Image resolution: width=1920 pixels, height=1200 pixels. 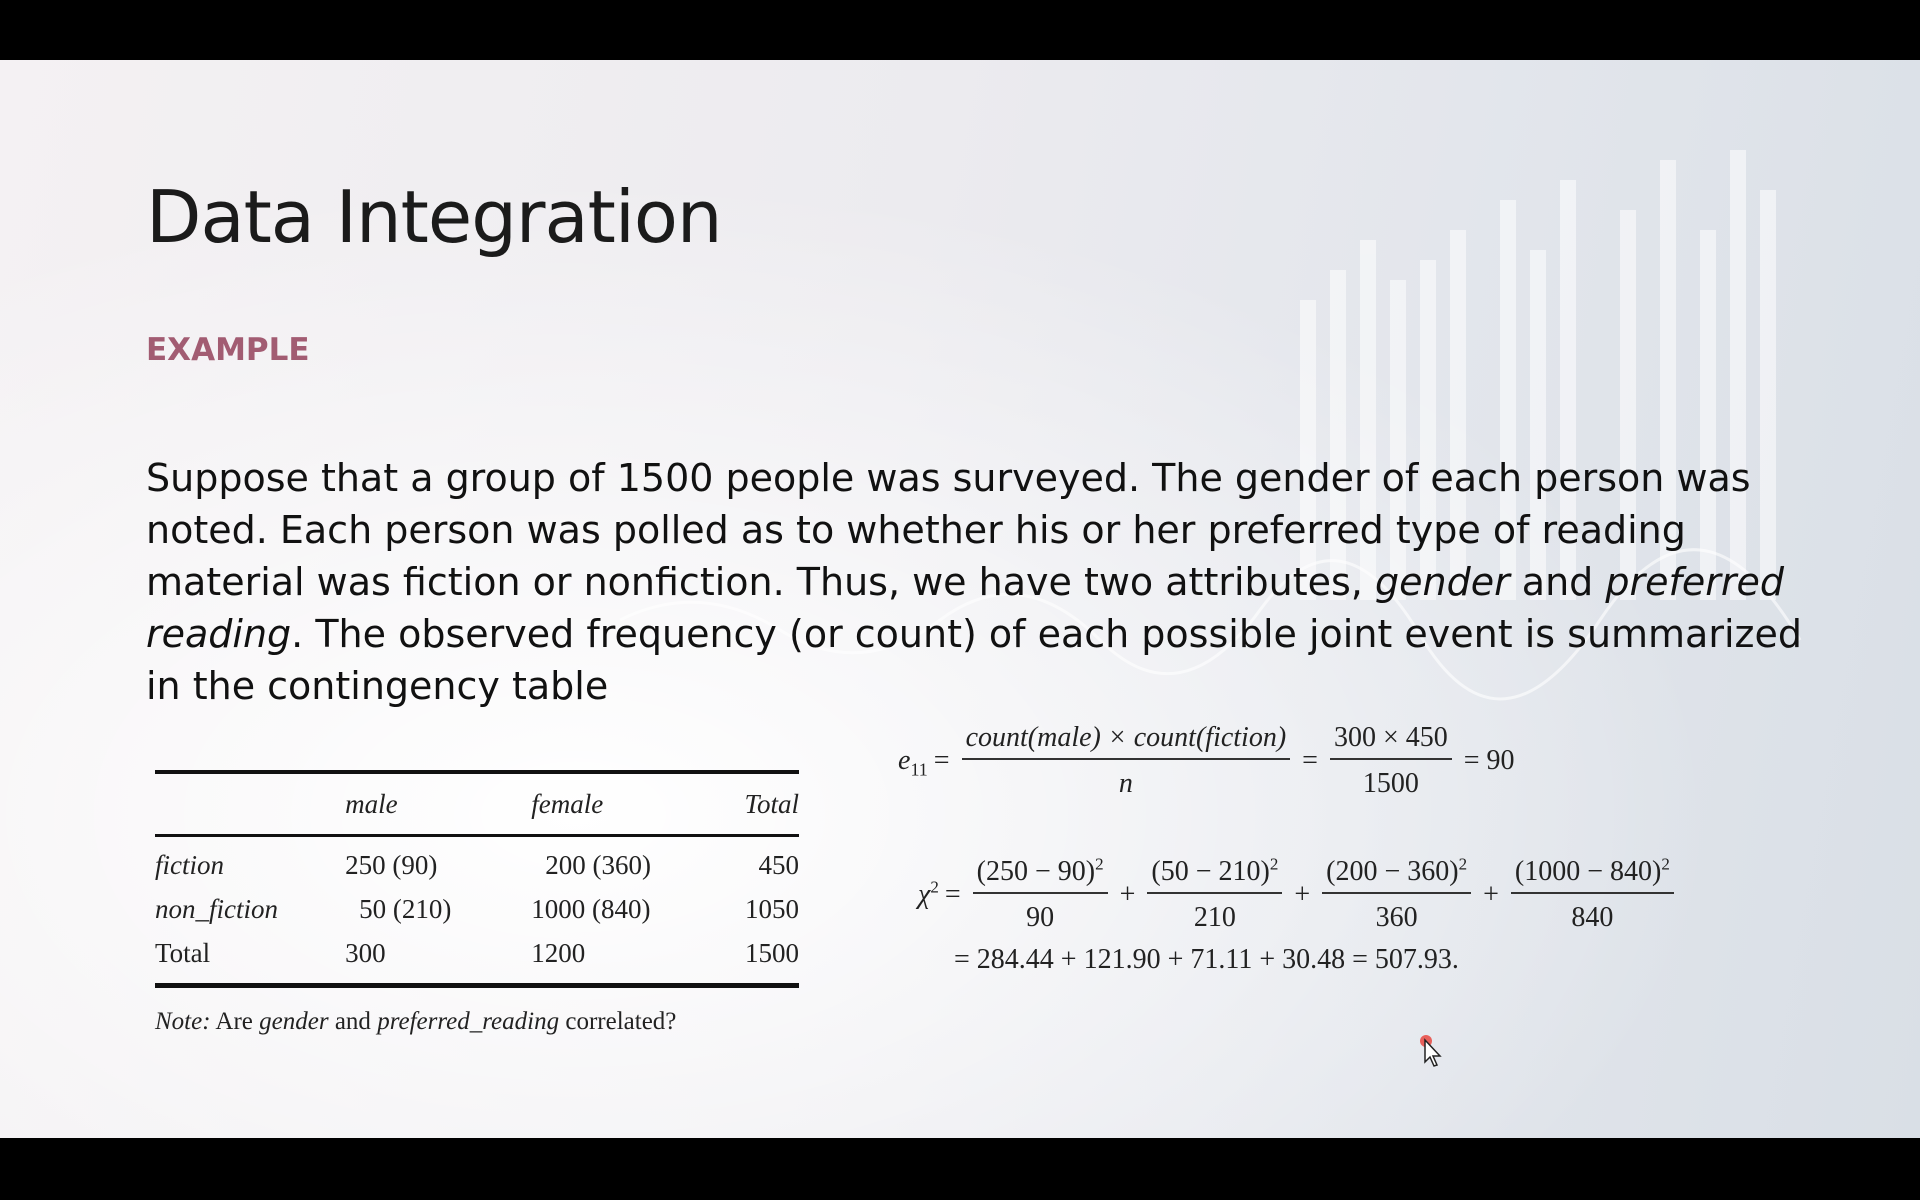 What do you see at coordinates (1390, 741) in the screenshot?
I see `fraction-numerator: 300 × 450` at bounding box center [1390, 741].